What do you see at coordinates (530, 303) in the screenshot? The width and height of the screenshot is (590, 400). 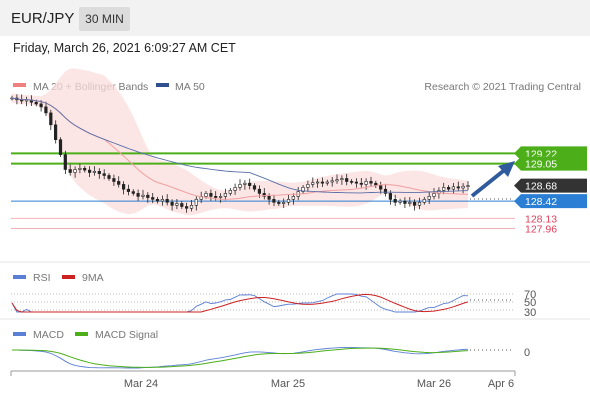 I see `rsi-level-label-50: 50` at bounding box center [530, 303].